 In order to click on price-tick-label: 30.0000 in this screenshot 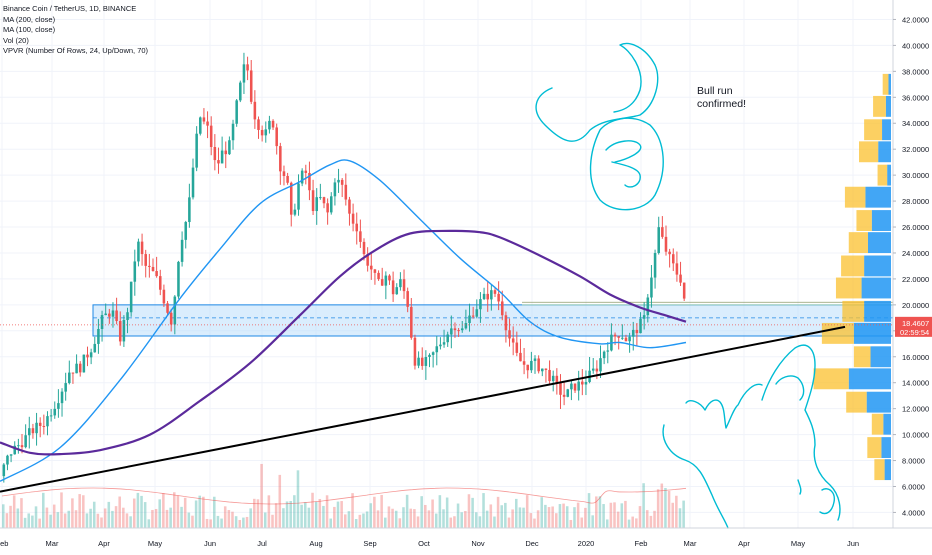, I will do `click(915, 175)`.